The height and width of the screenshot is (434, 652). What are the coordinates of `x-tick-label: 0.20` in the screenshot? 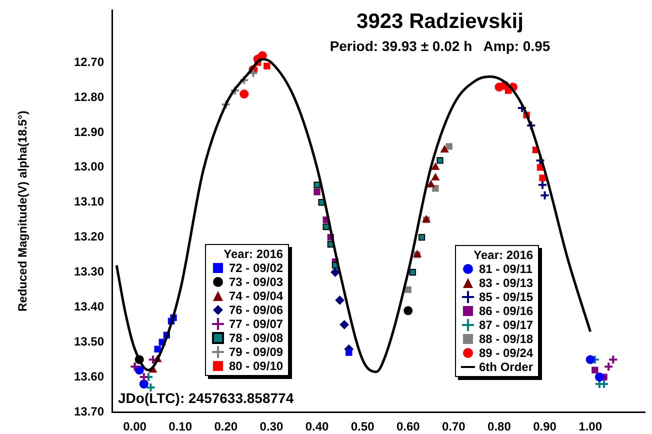 It's located at (226, 427).